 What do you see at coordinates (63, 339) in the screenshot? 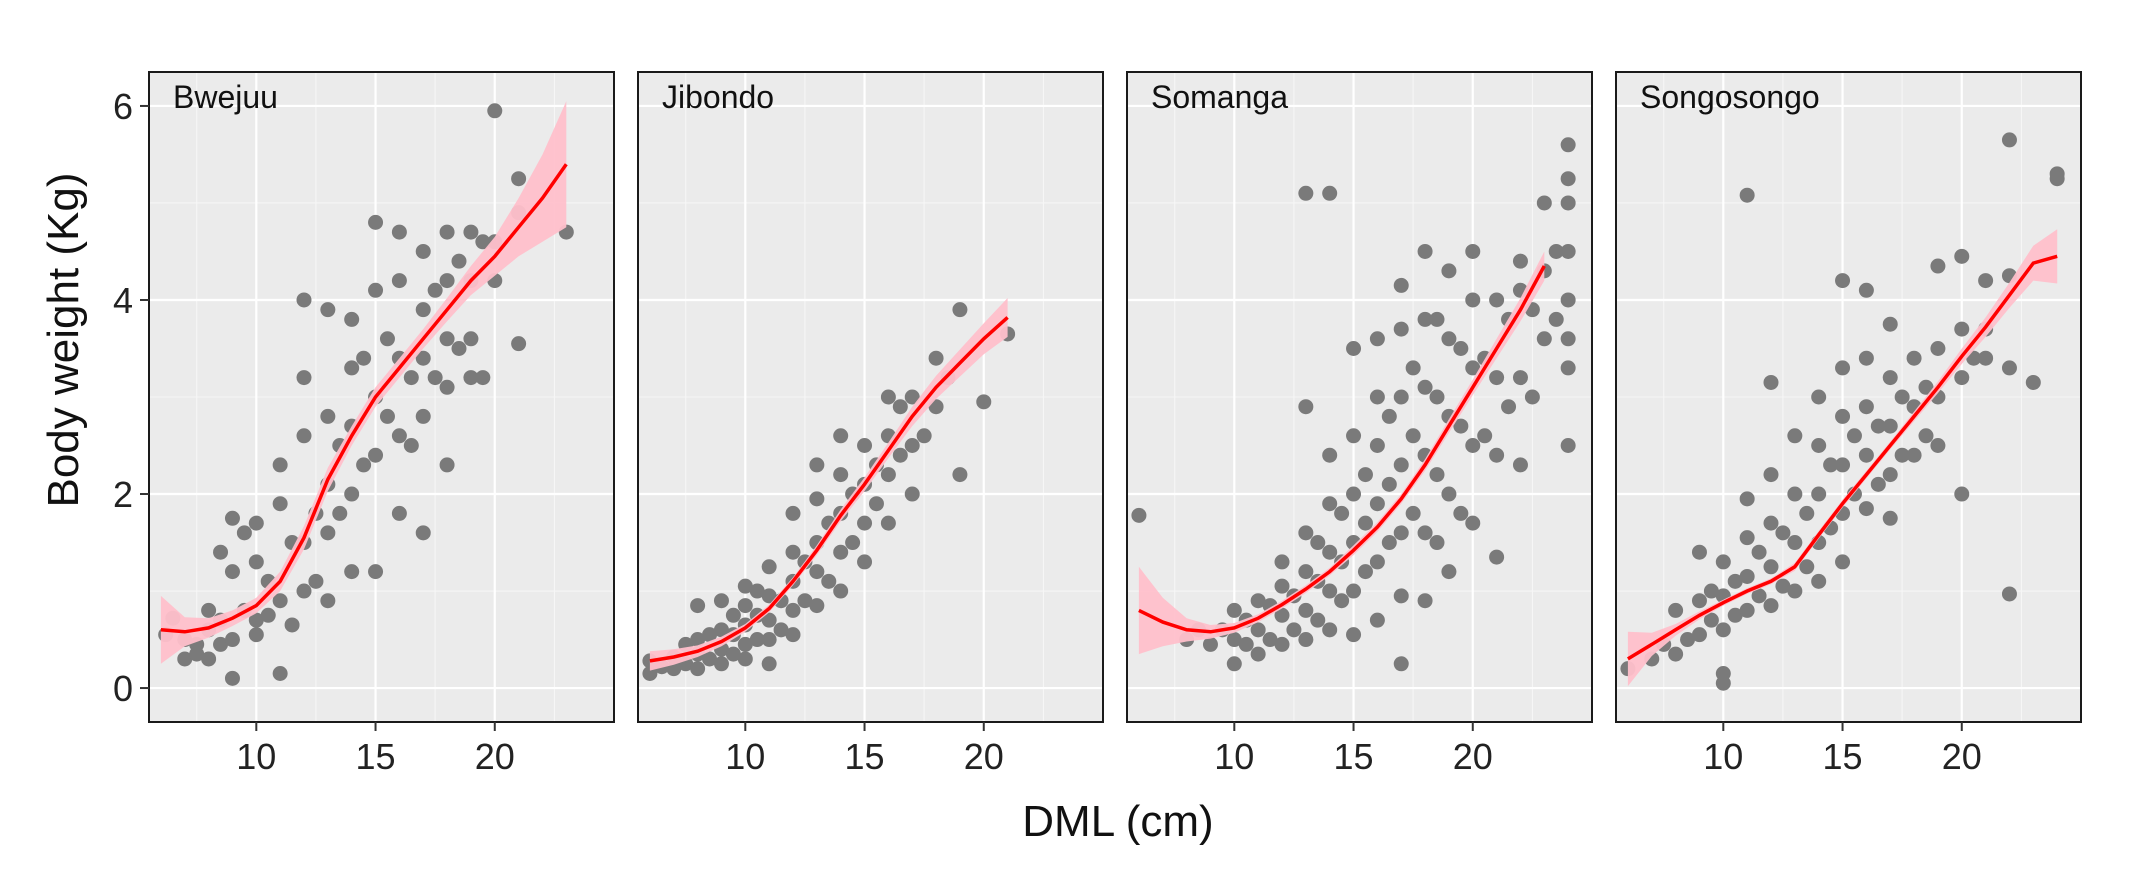
I see `y-axis-title: Body weight (Kg)` at bounding box center [63, 339].